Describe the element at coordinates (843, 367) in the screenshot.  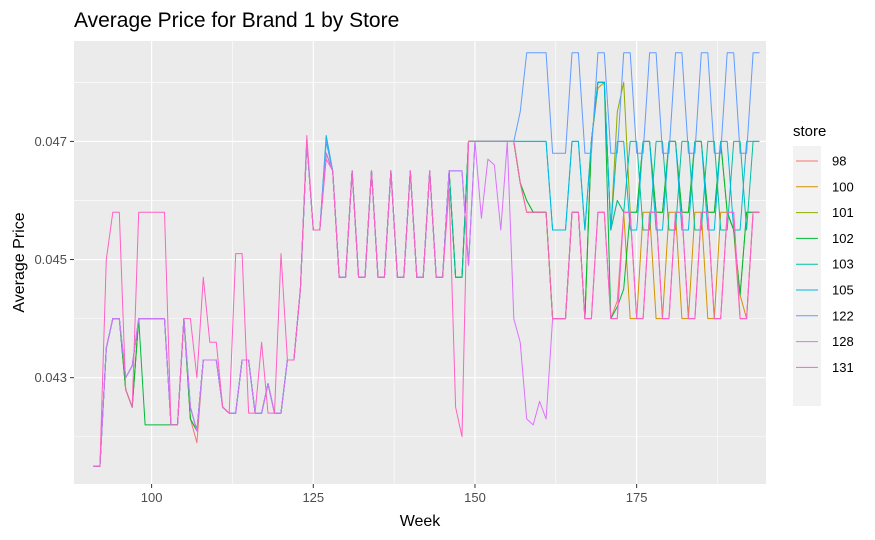
I see `legend-label-131: 131` at that location.